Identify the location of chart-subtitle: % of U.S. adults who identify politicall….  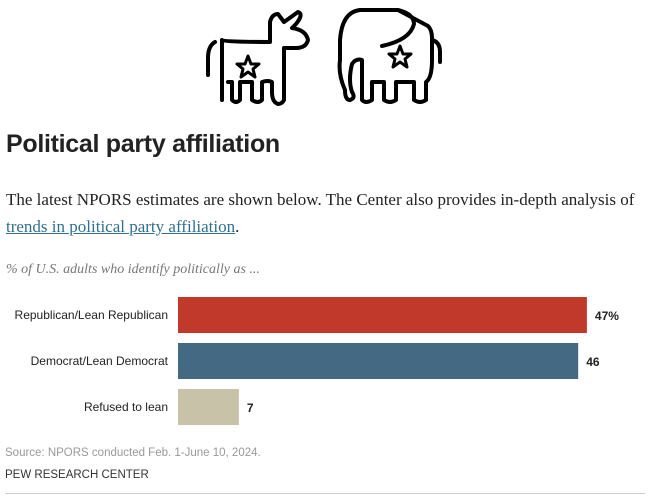
(133, 269).